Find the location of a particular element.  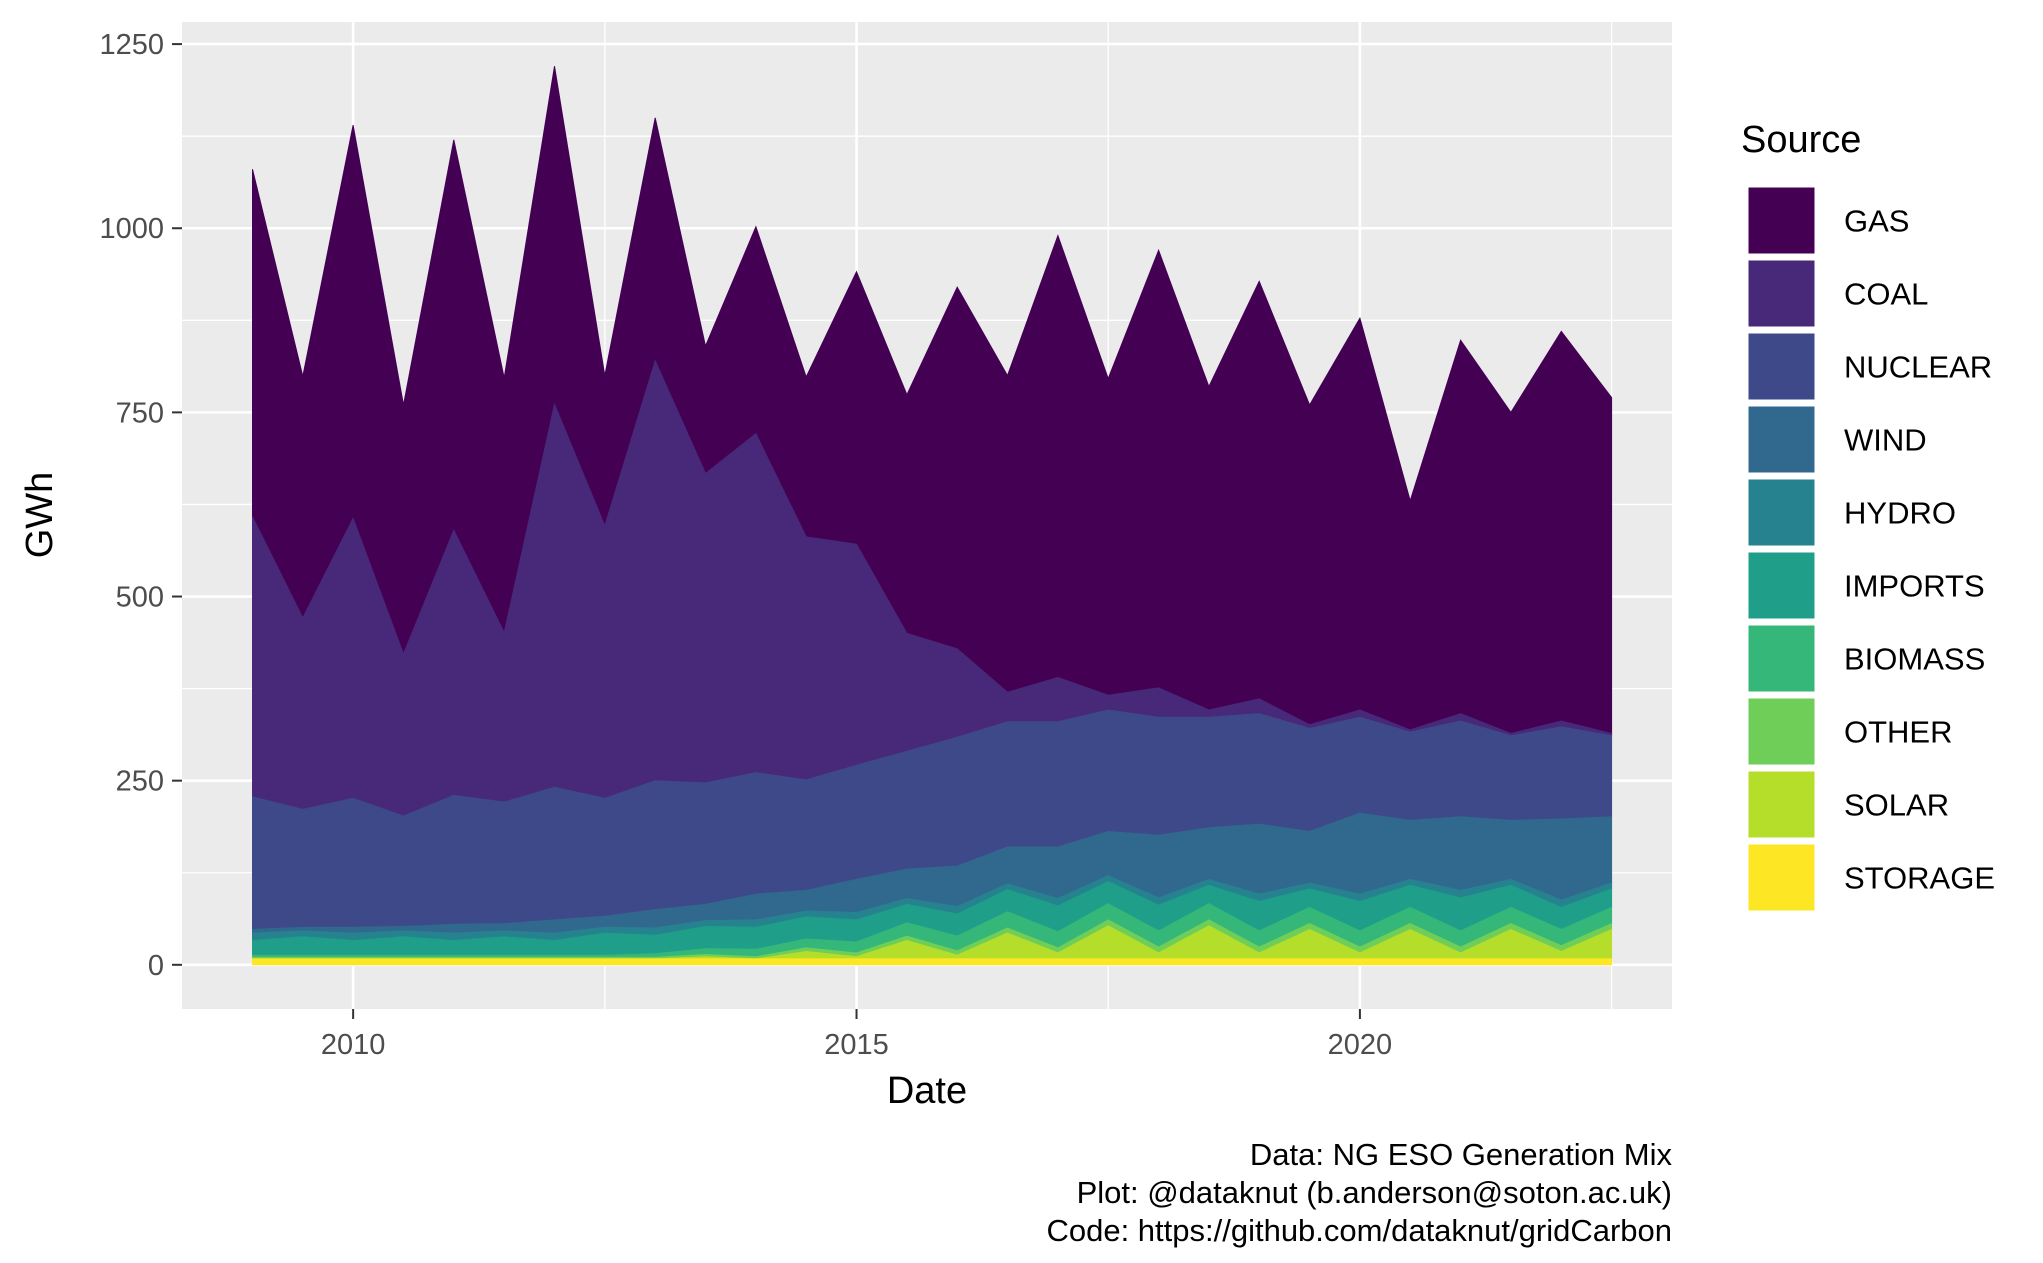

legend-label-biomass: BIOMASS is located at coordinates (1914, 659).